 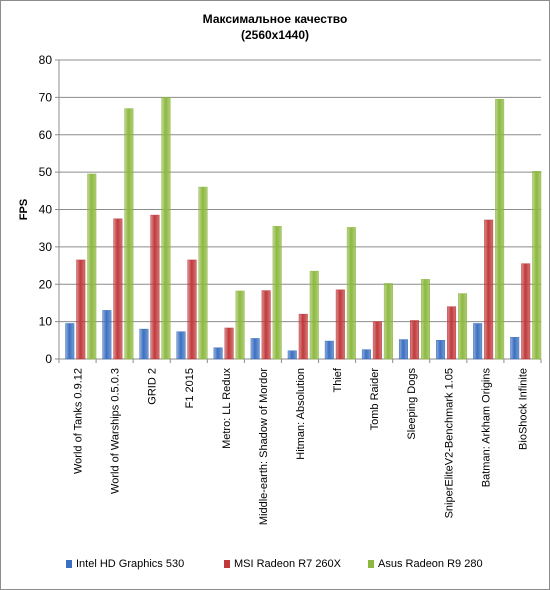 What do you see at coordinates (69, 564) in the screenshot?
I see `legend-swatch-intel` at bounding box center [69, 564].